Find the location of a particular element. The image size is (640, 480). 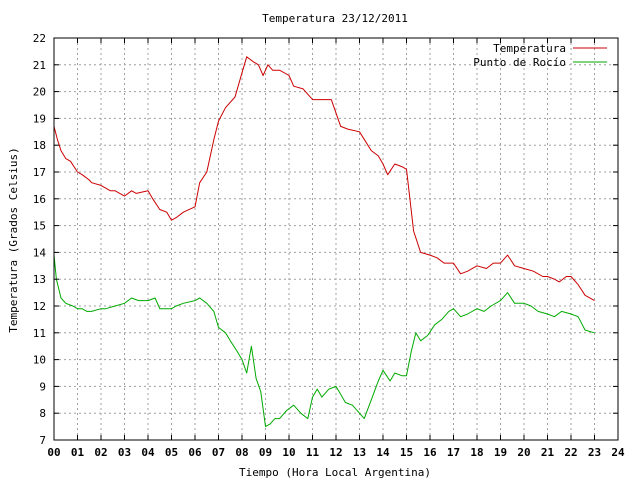

x-tick-label: 12 is located at coordinates (335, 452).